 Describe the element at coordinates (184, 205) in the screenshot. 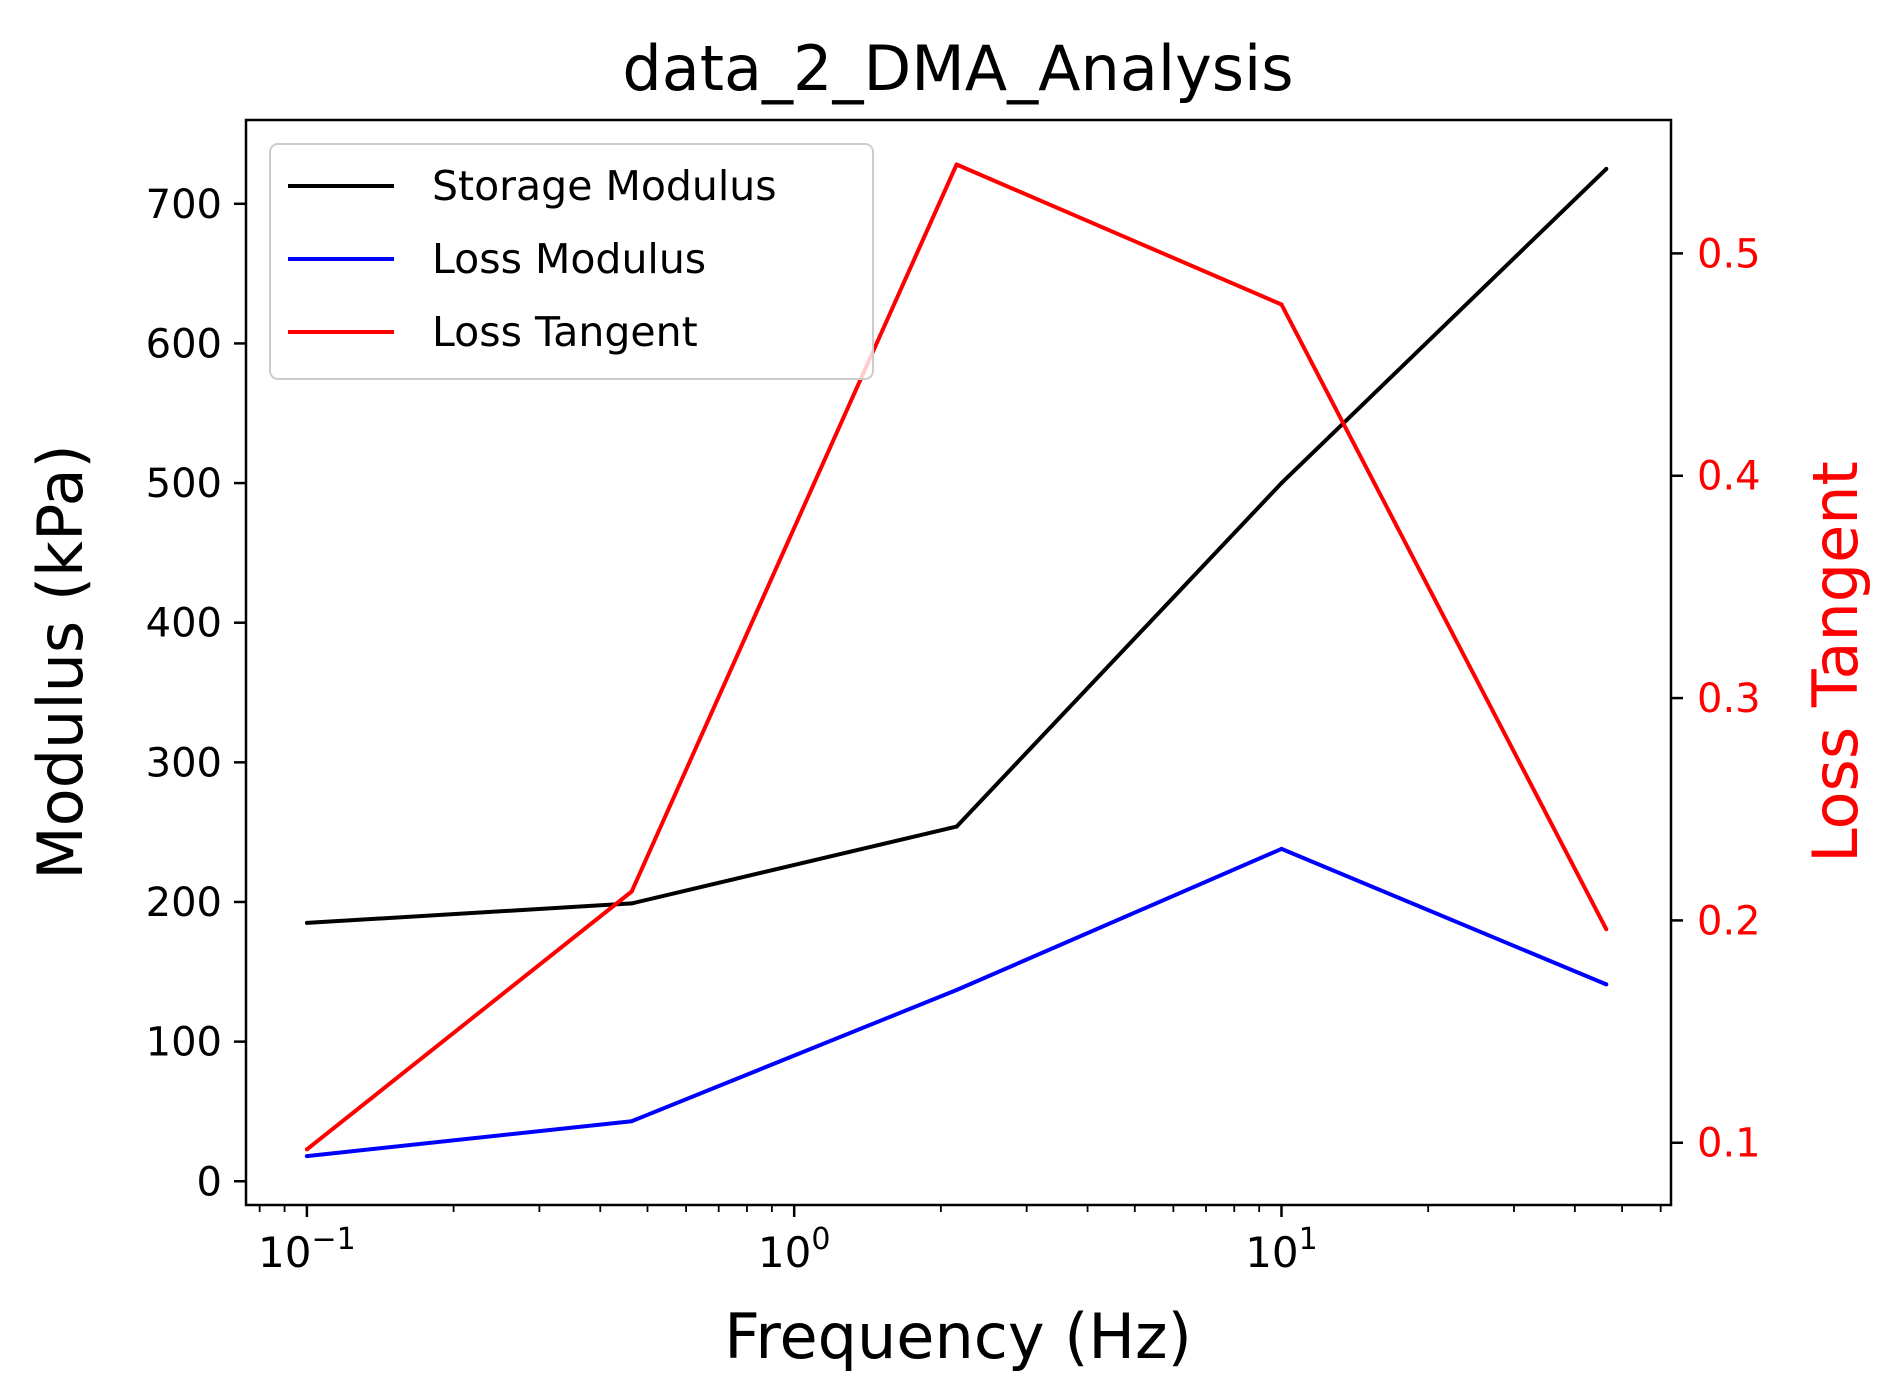

I see `y-tick-label-7: 700` at that location.